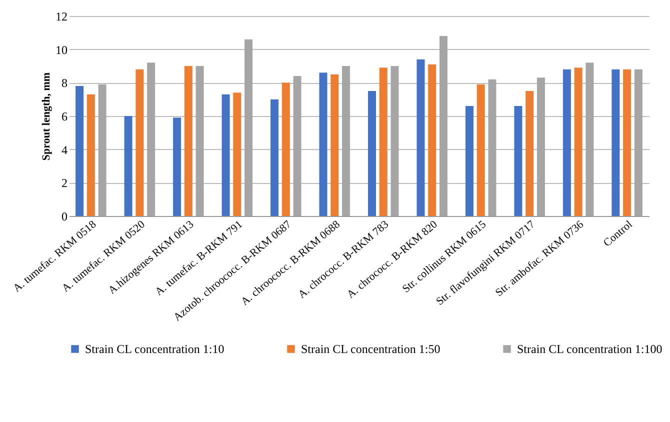  Describe the element at coordinates (65, 117) in the screenshot. I see `y-tick-label: 6` at that location.